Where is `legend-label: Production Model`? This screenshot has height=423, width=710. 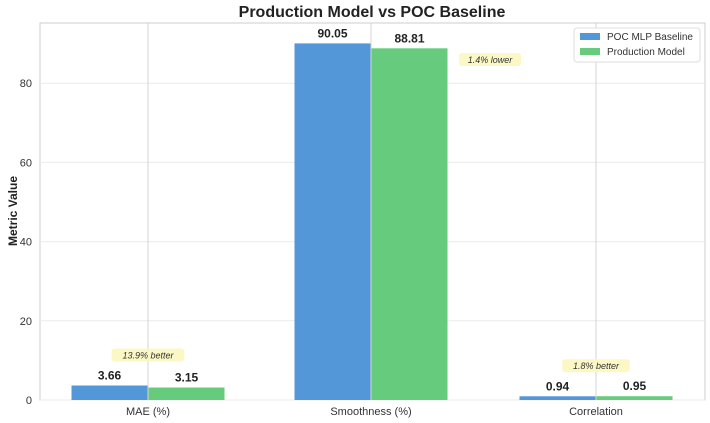 legend-label: Production Model is located at coordinates (646, 52).